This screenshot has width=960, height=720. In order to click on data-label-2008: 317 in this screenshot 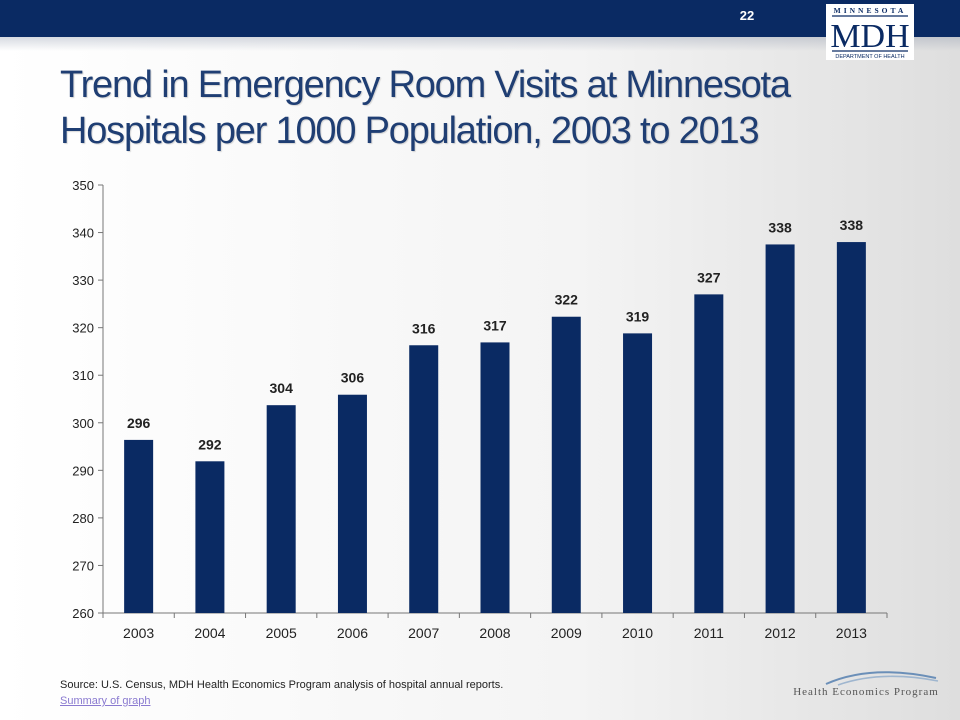, I will do `click(495, 325)`.